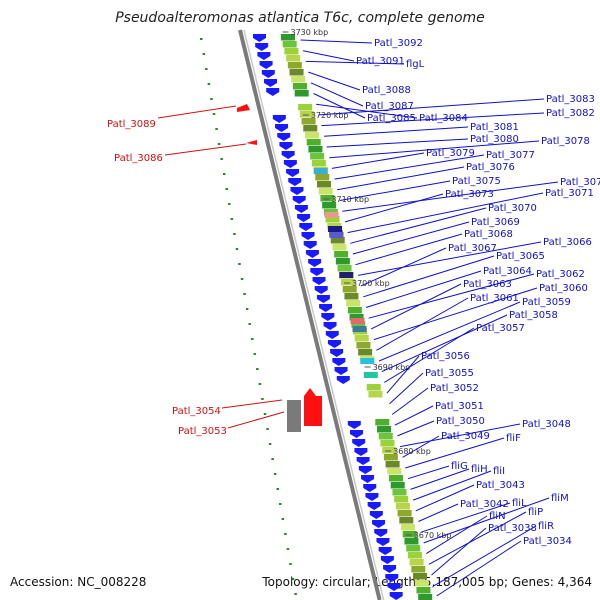 Image resolution: width=600 pixels, height=600 pixels. What do you see at coordinates (569, 193) in the screenshot?
I see `gene-label-Patl_3071: Patl_3071` at bounding box center [569, 193].